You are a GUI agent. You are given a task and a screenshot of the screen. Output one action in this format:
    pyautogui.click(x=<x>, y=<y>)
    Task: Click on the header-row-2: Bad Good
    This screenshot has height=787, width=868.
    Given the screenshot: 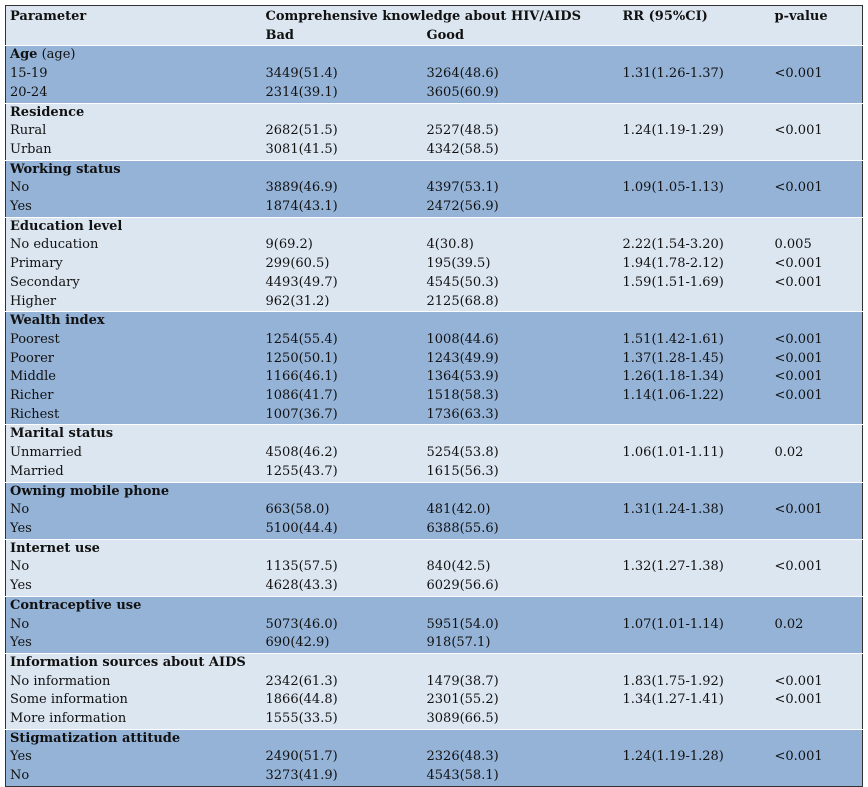 What is the action you would take?
    pyautogui.click(x=434, y=36)
    